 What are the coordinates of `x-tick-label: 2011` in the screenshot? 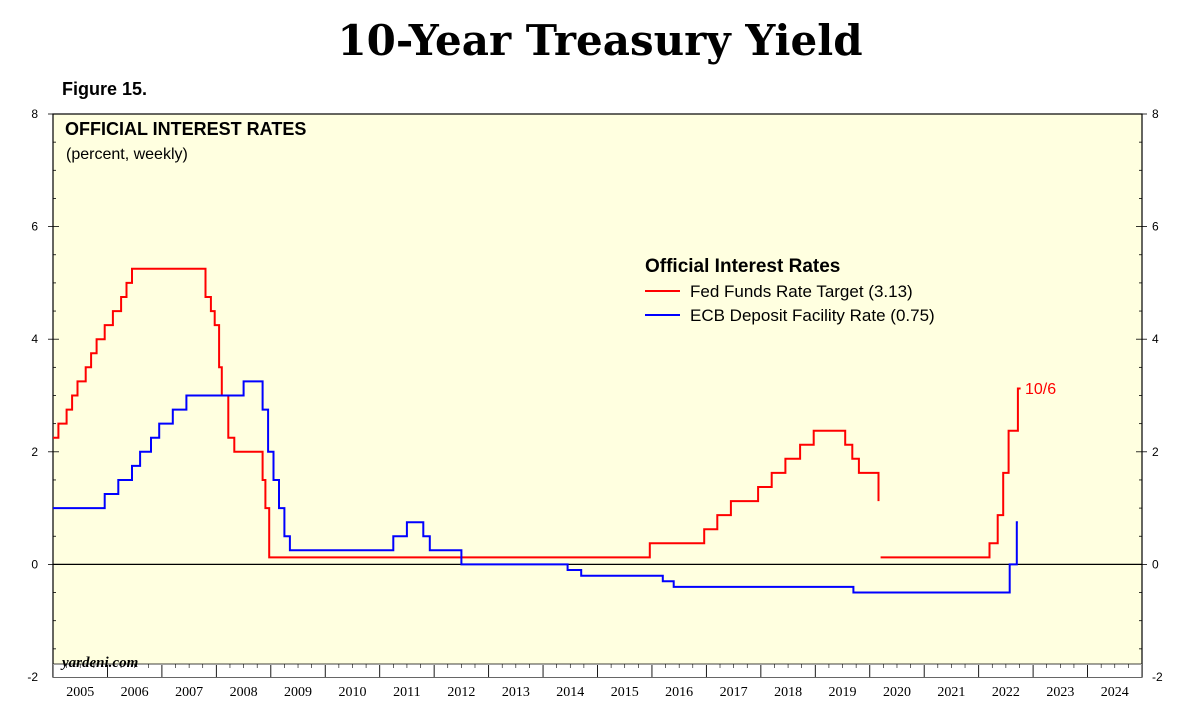 It's located at (406, 692).